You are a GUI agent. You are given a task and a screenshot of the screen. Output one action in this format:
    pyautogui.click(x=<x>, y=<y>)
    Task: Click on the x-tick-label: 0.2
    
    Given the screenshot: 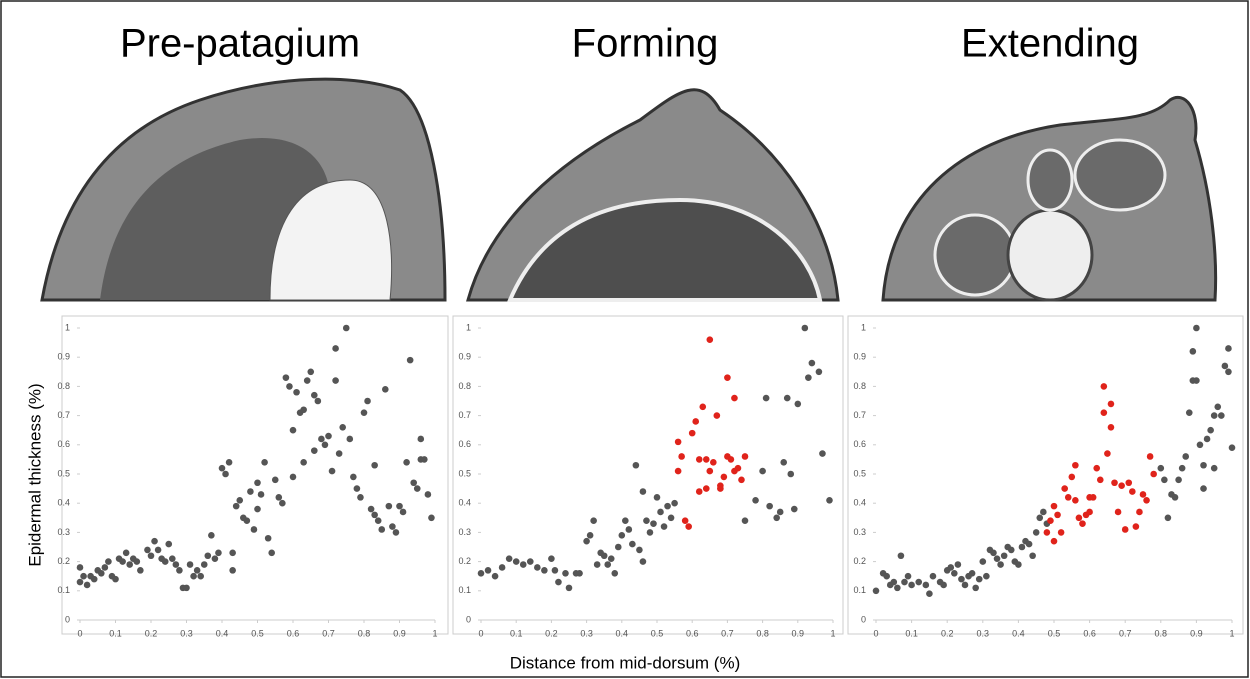 What is the action you would take?
    pyautogui.click(x=551, y=633)
    